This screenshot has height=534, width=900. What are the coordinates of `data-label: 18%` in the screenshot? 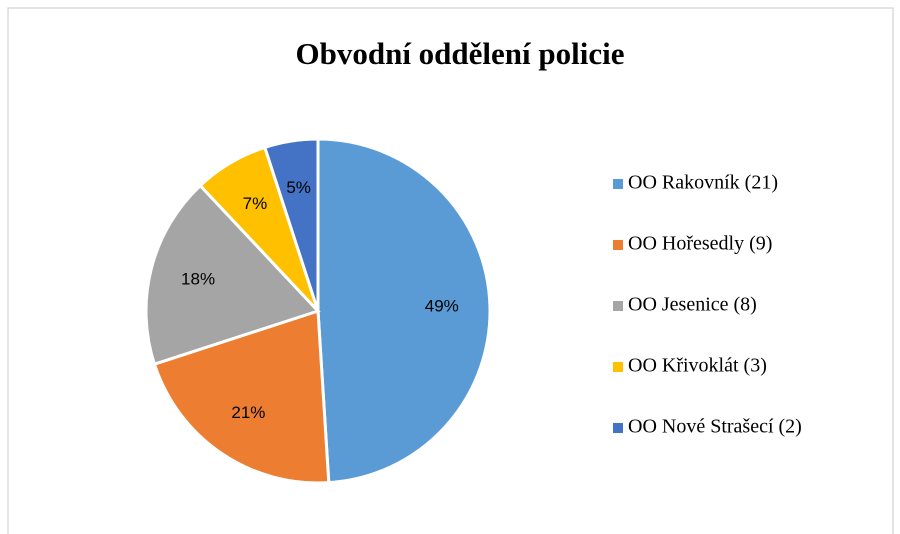 It's located at (198, 279).